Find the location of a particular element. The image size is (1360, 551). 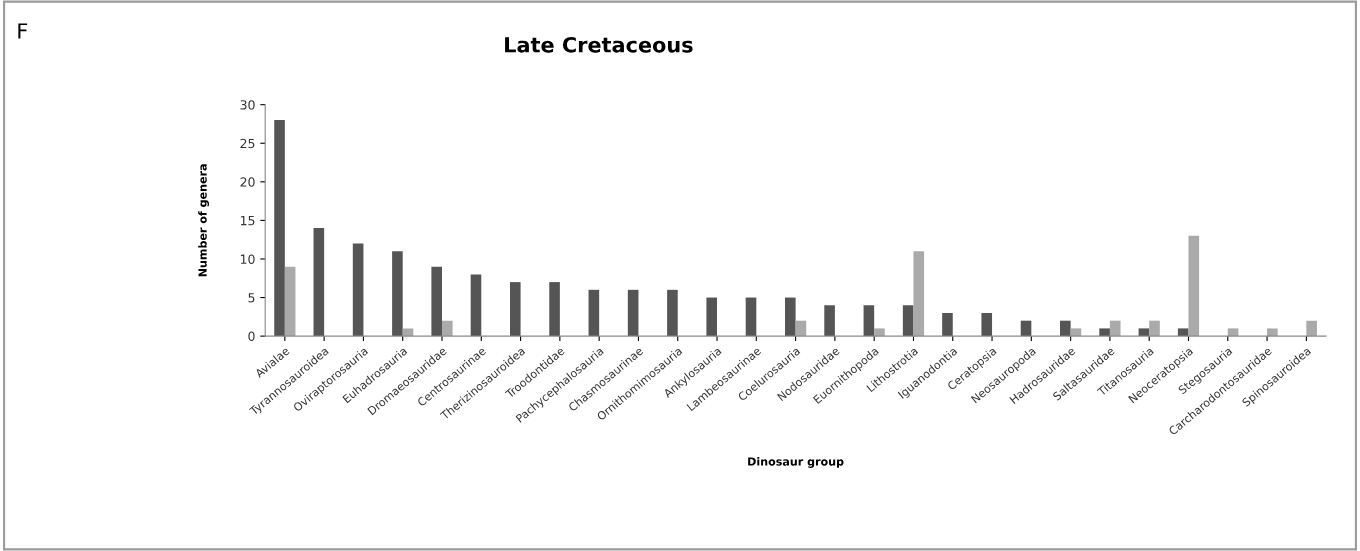

y-tick-label: 0 is located at coordinates (251, 336).